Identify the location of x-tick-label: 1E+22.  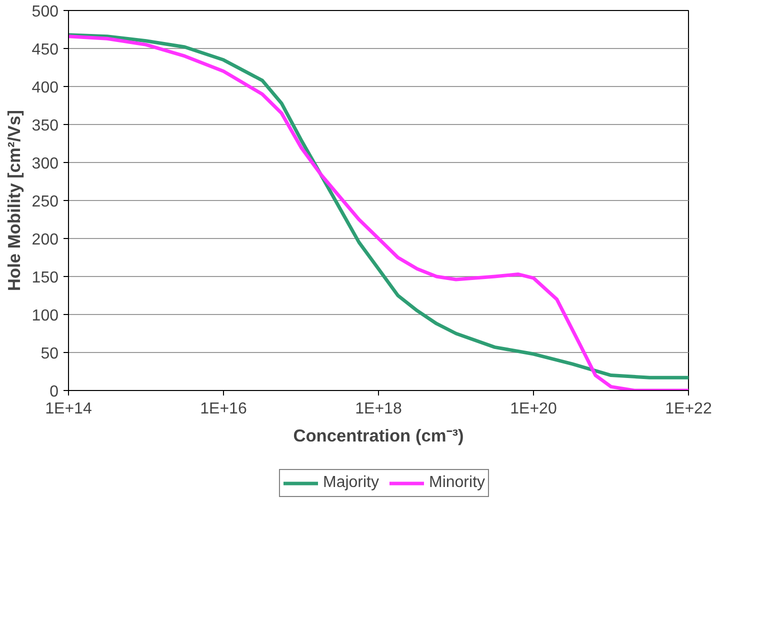
(688, 409).